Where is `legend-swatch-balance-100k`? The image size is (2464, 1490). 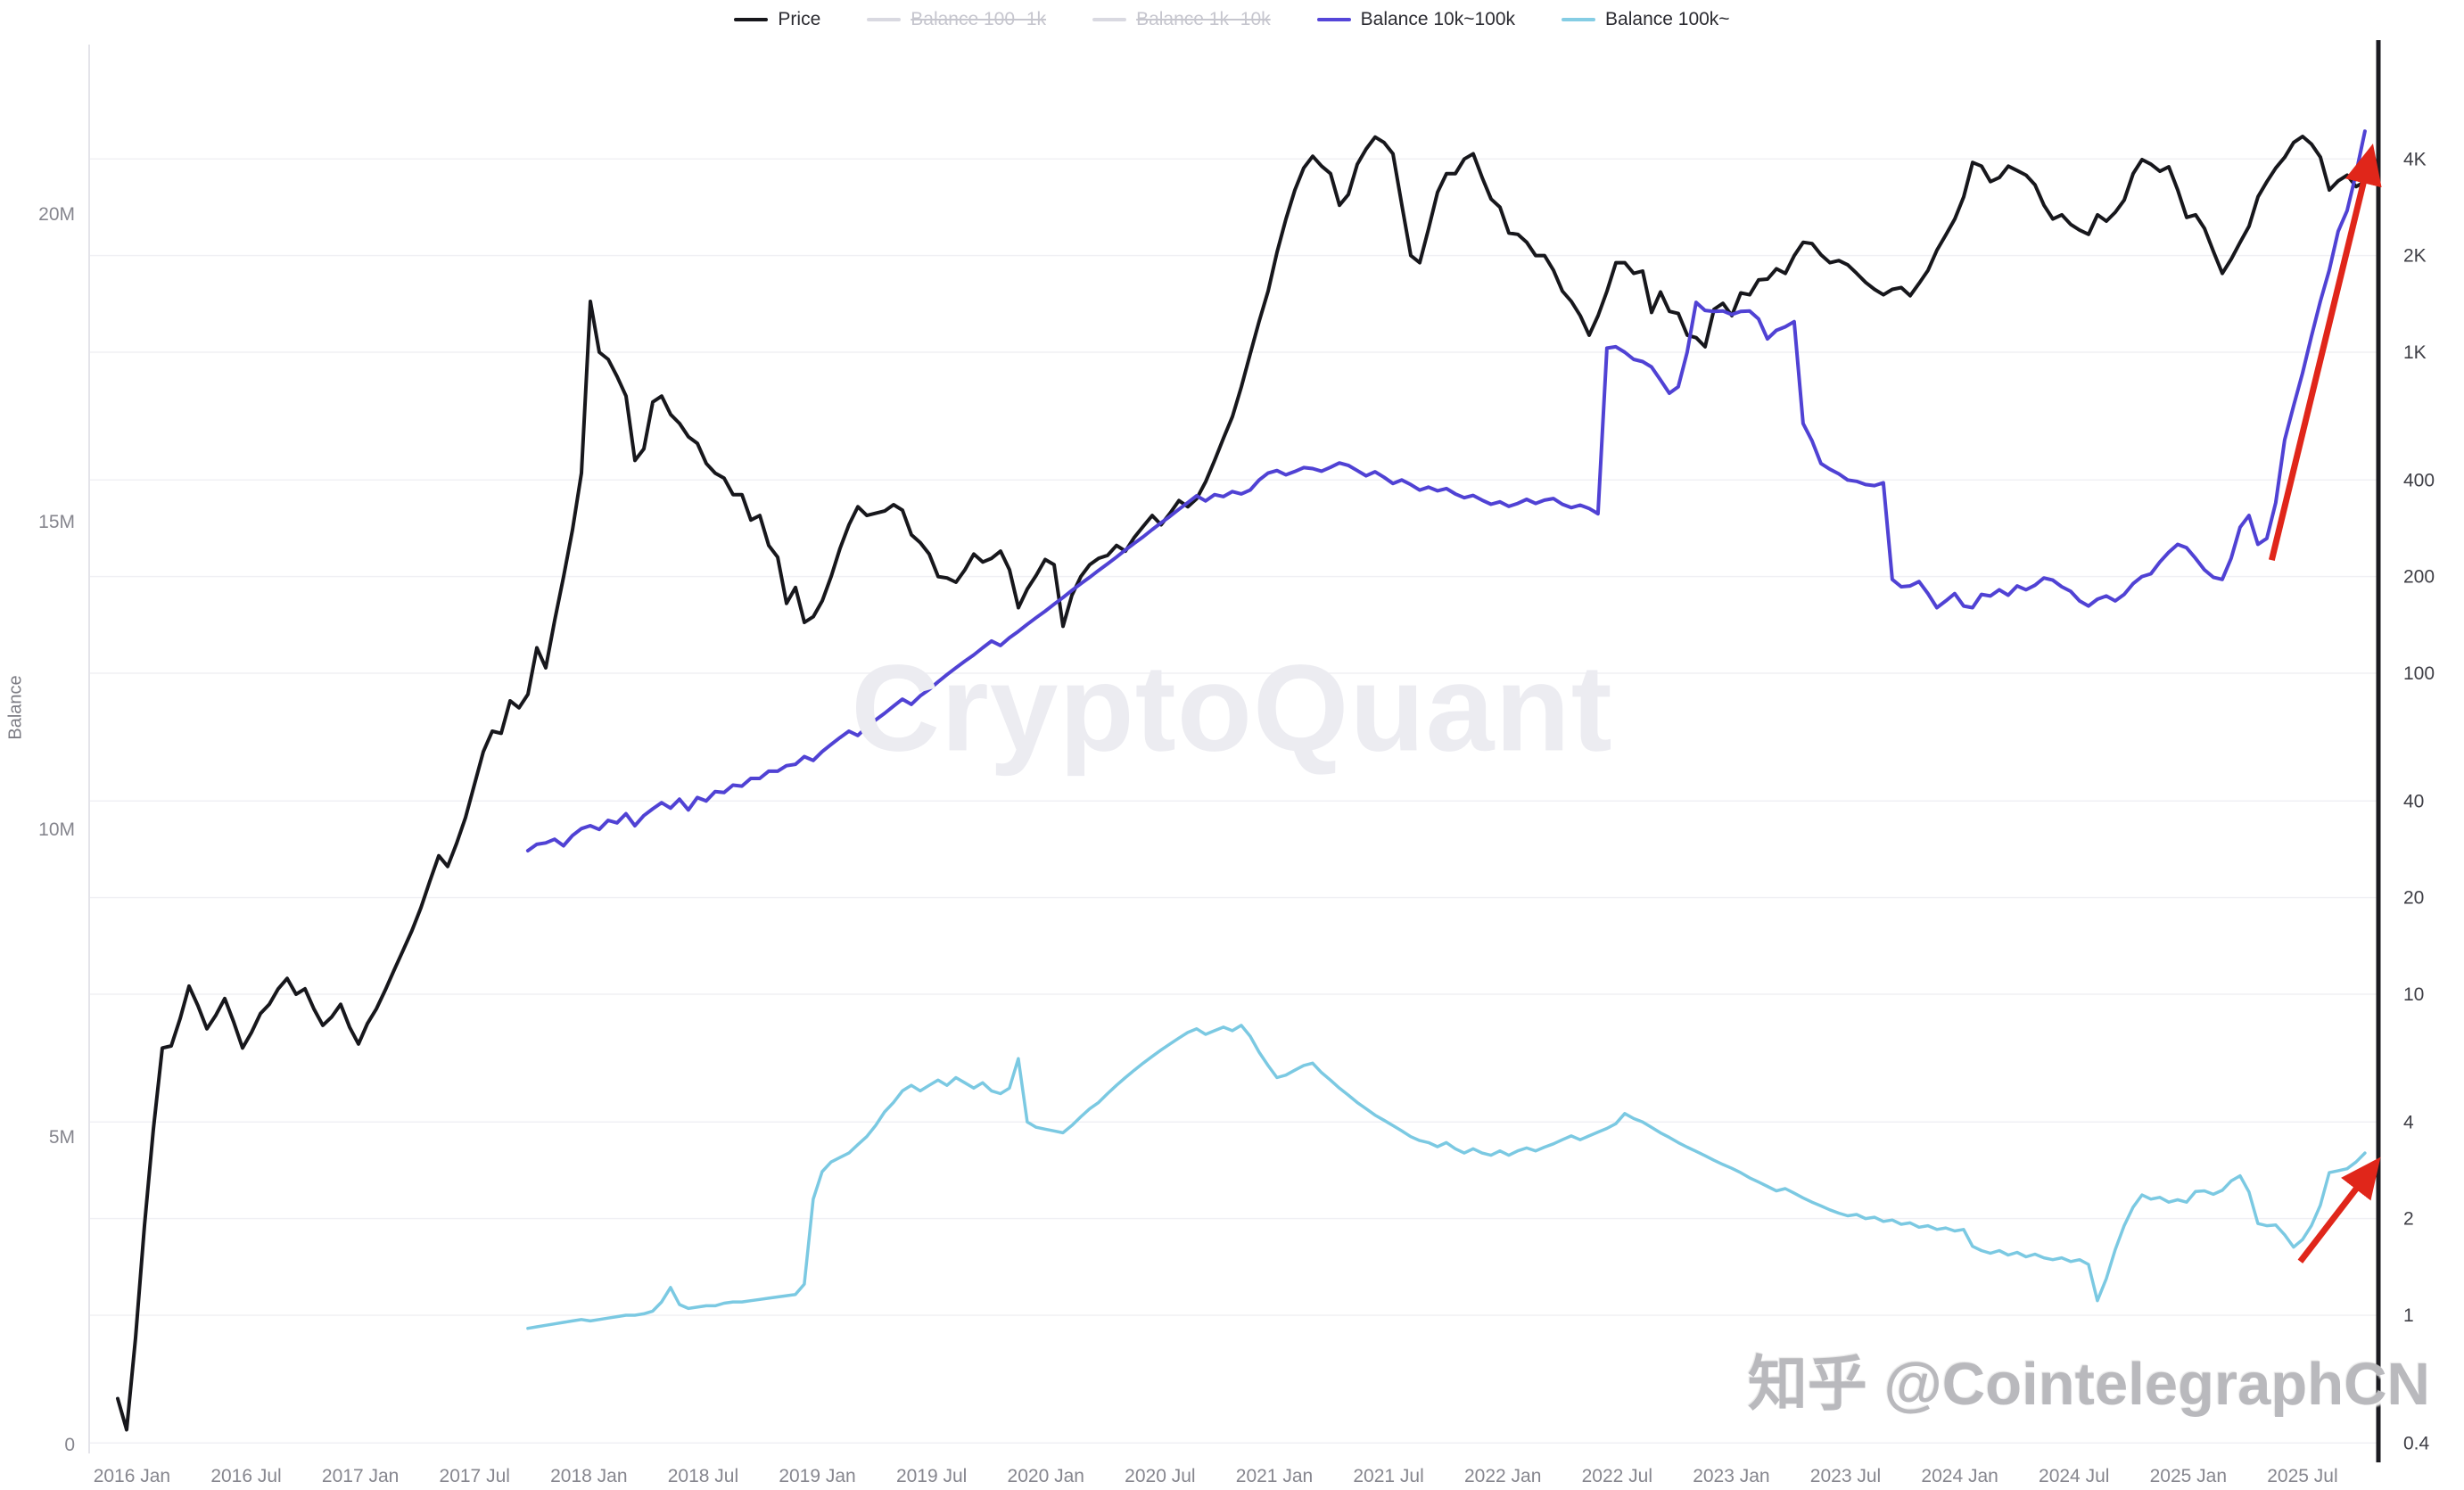 legend-swatch-balance-100k is located at coordinates (1579, 19).